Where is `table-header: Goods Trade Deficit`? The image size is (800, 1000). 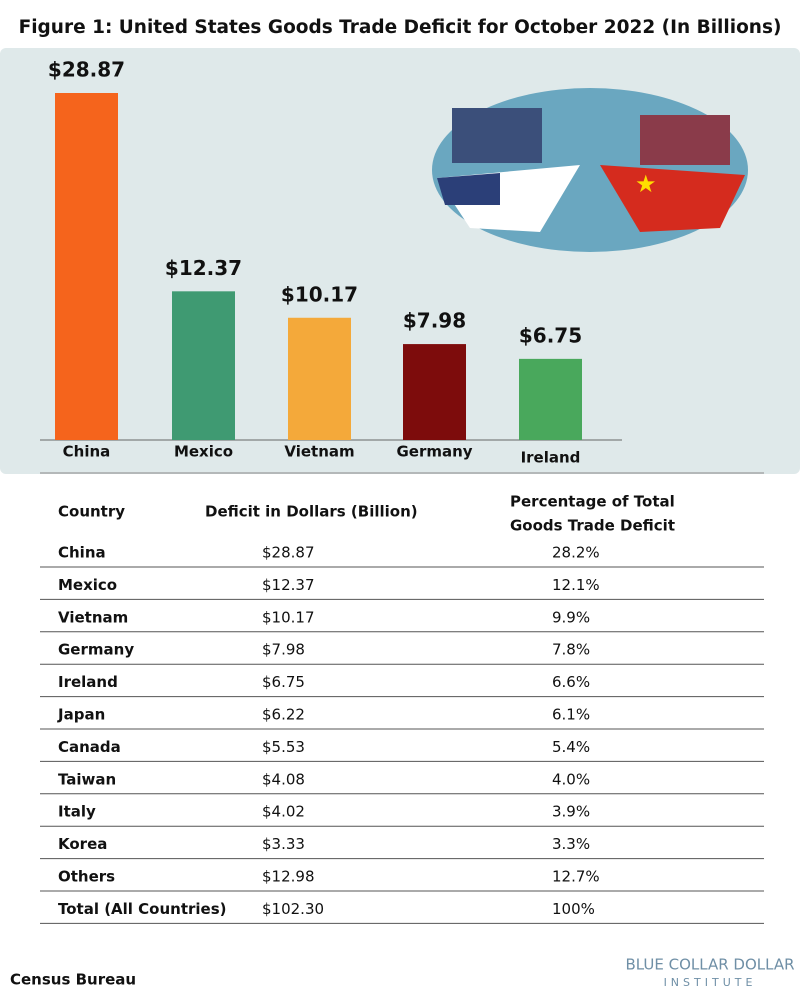 table-header: Goods Trade Deficit is located at coordinates (592, 526).